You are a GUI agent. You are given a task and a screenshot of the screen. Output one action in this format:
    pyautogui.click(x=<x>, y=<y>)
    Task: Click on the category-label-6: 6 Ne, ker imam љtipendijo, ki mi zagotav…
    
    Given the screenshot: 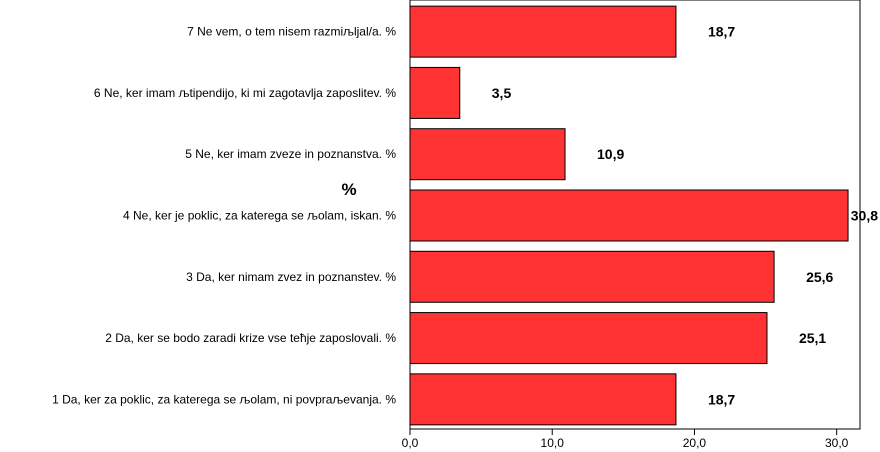 What is the action you would take?
    pyautogui.click(x=245, y=93)
    